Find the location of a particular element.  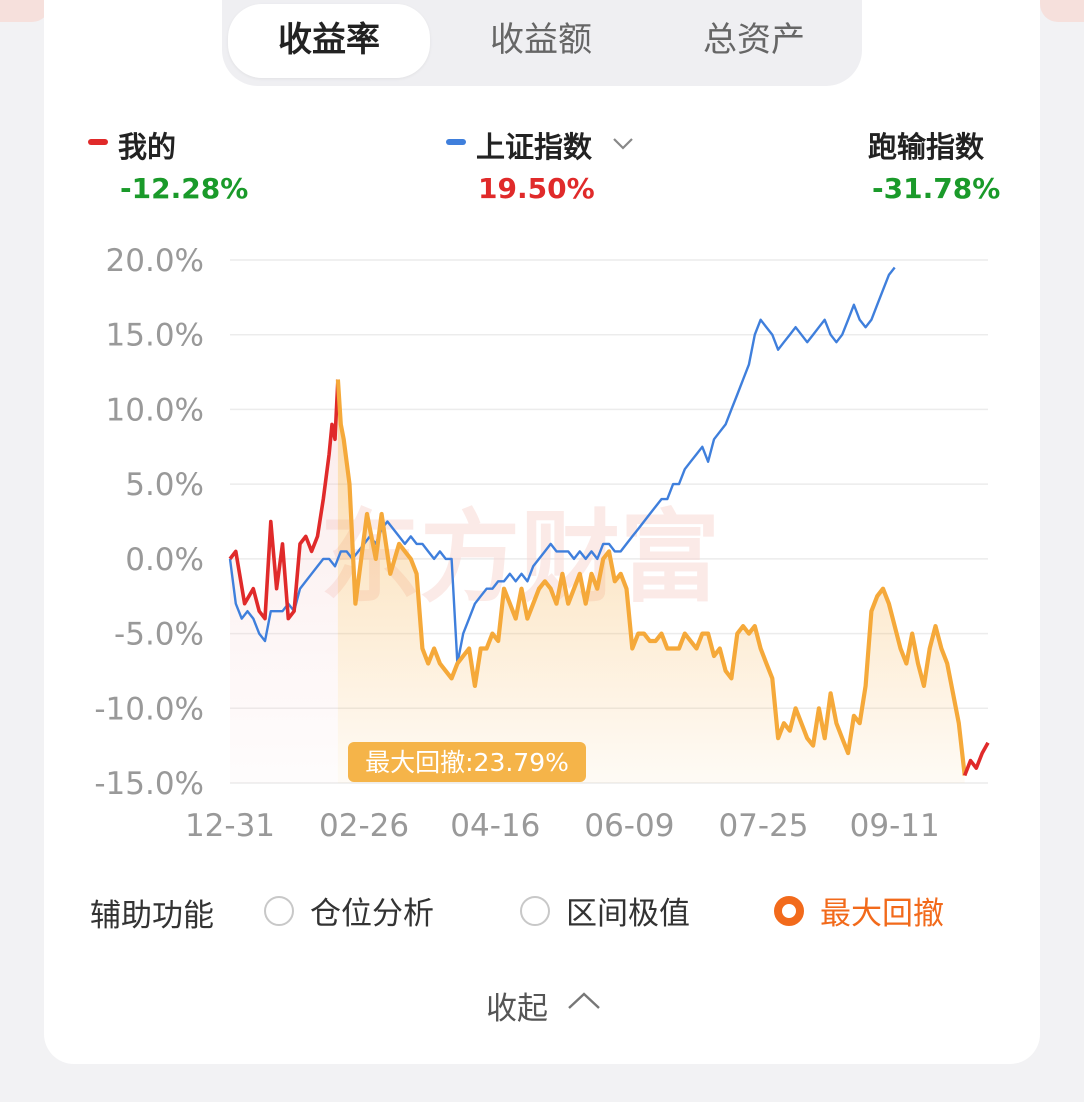

interval-extreme-radio is located at coordinates (535, 911).